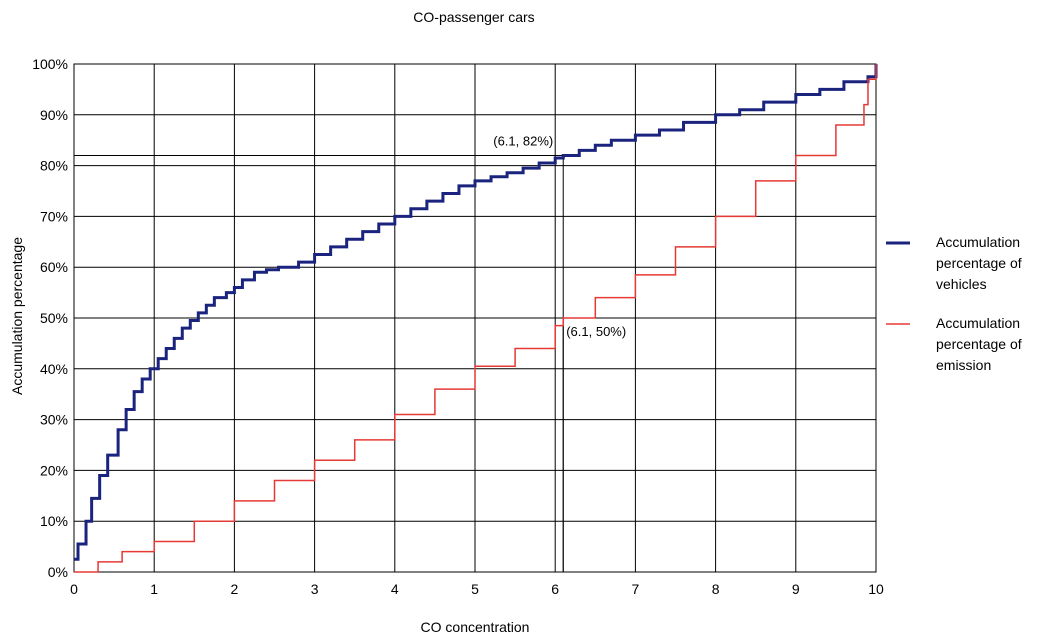 This screenshot has height=639, width=1059. Describe the element at coordinates (17, 316) in the screenshot. I see `y-axis-label: Accumulation percentage` at that location.